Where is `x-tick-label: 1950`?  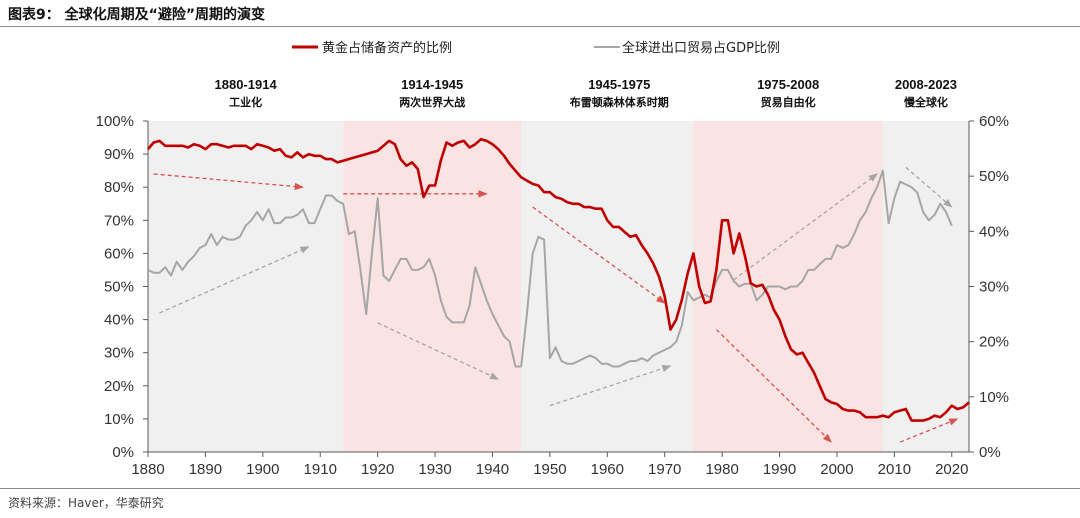
x-tick-label: 1950 is located at coordinates (549, 469).